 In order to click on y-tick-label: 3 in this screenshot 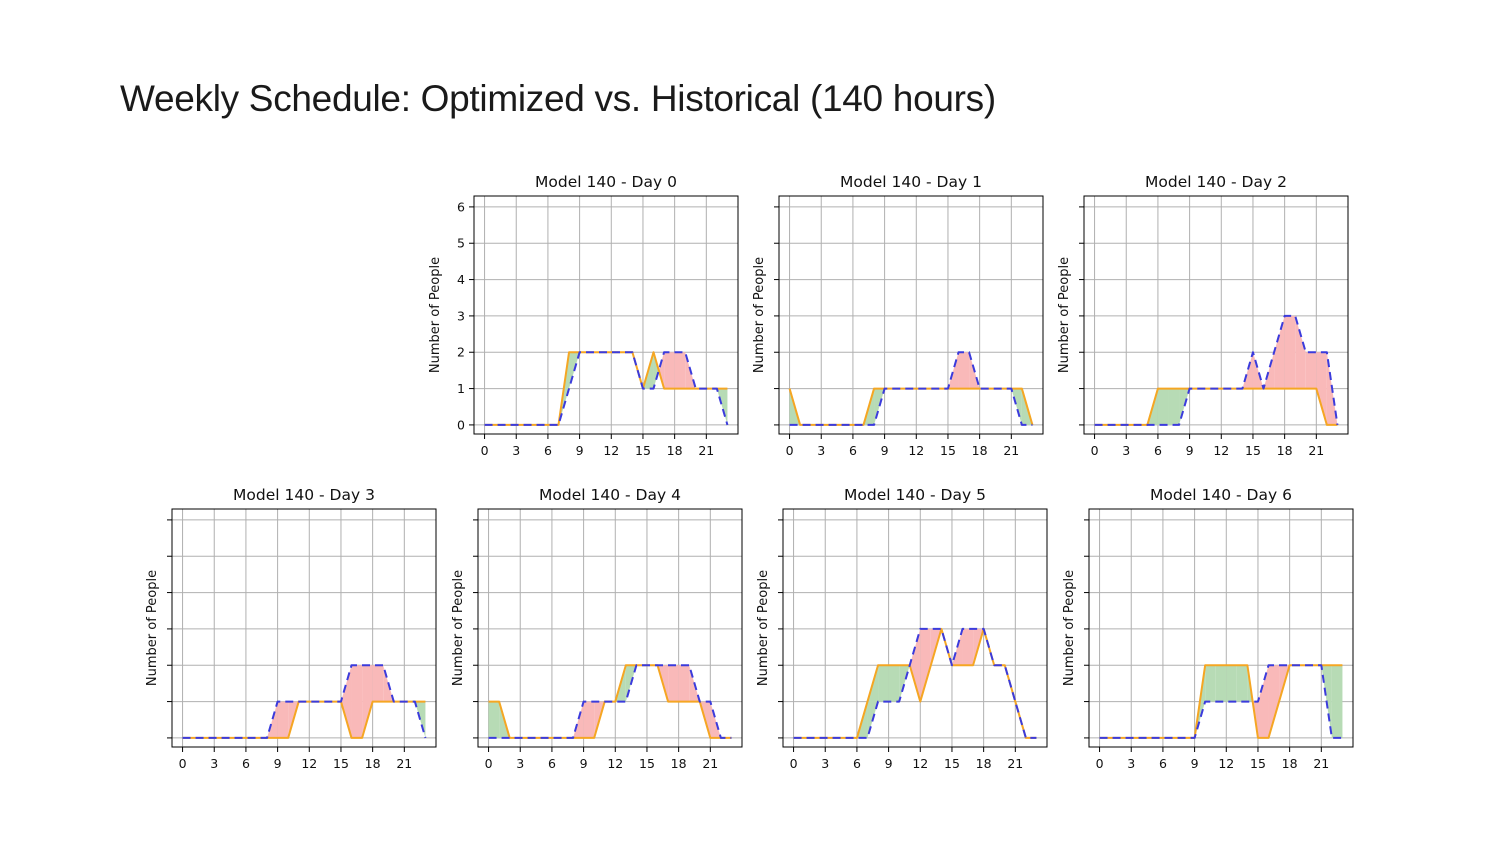, I will do `click(461, 315)`.